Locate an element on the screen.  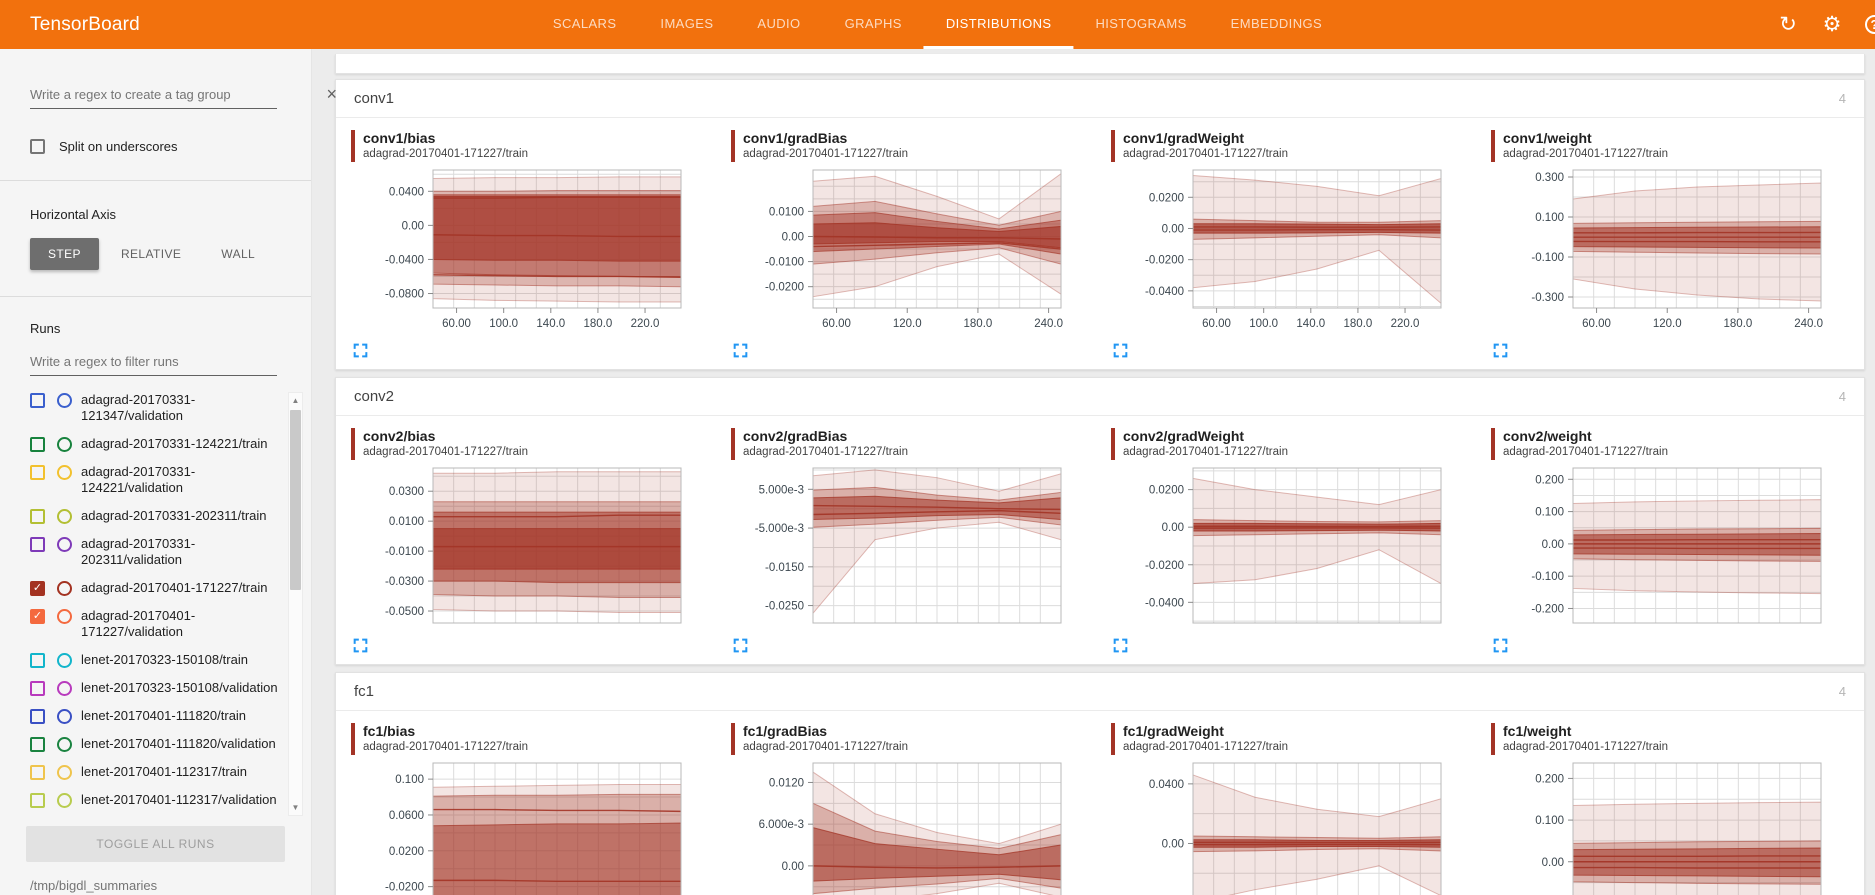
help-icon: ? is located at coordinates (1870, 24).